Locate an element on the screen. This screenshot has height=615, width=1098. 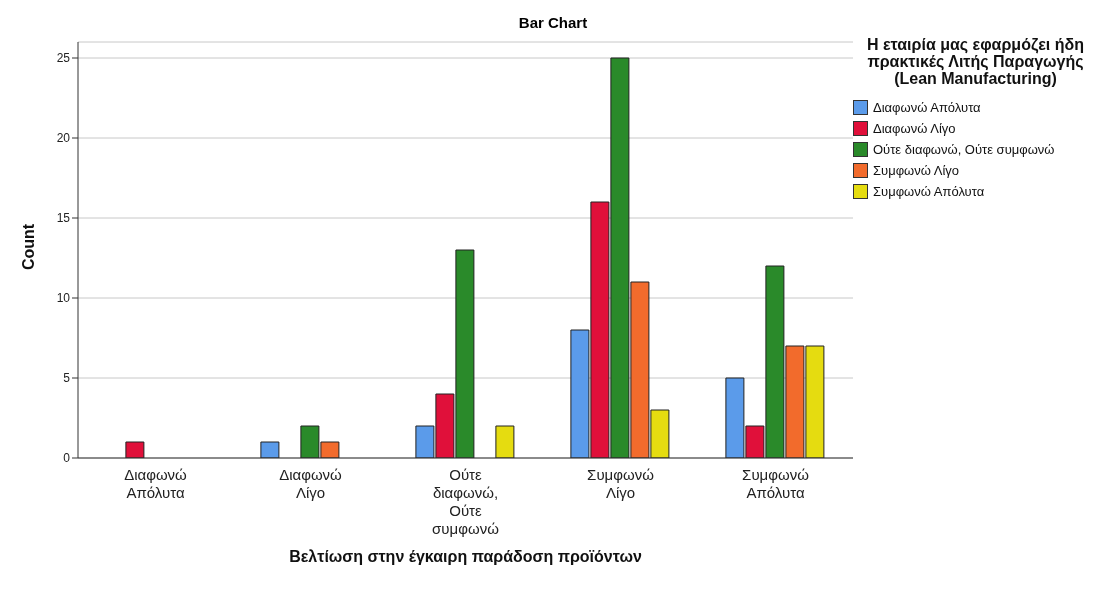
legend-label: Συμφωνώ Απόλυτα is located at coordinates (929, 191).